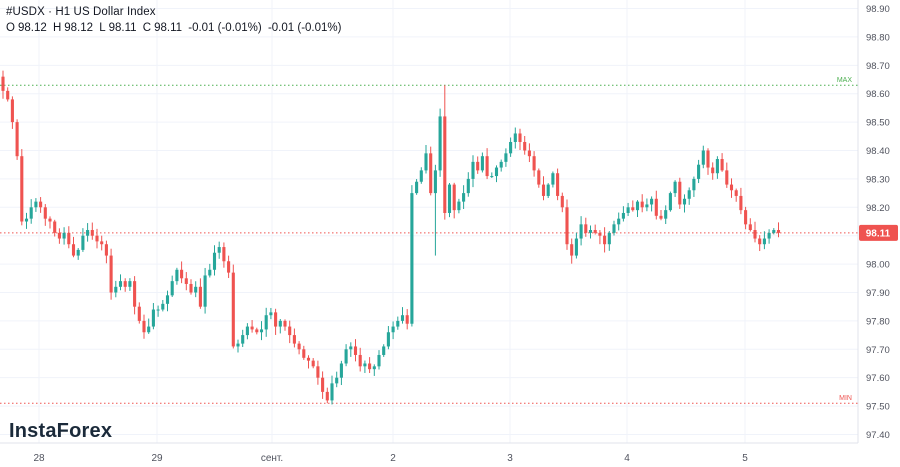 This screenshot has width=900, height=467. Describe the element at coordinates (745, 458) in the screenshot. I see `time-tick-label: 5` at that location.